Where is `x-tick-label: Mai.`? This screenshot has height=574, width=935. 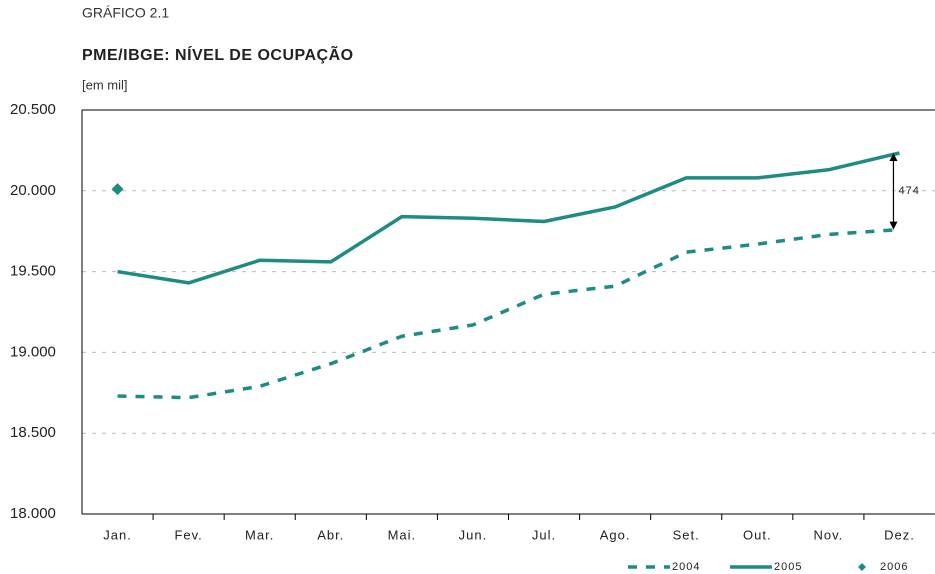
x-tick-label: Mai. is located at coordinates (402, 534).